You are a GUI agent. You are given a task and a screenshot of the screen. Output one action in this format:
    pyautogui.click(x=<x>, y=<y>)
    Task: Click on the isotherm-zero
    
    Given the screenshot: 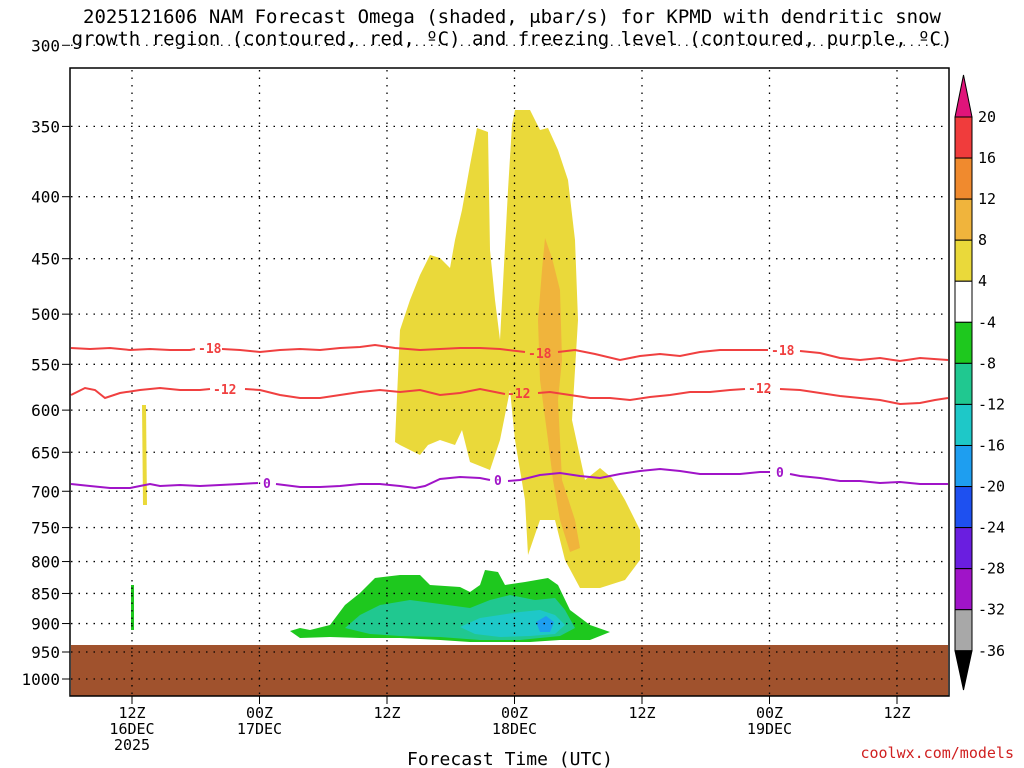 What is the action you would take?
    pyautogui.click(x=509, y=478)
    